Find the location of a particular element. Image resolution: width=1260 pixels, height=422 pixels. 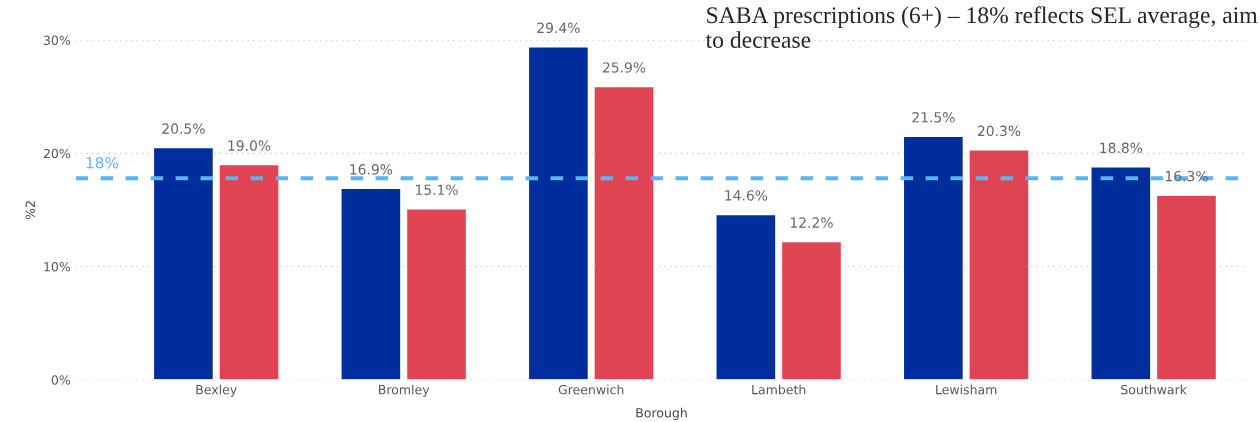

data-label: 29.4% is located at coordinates (558, 28).